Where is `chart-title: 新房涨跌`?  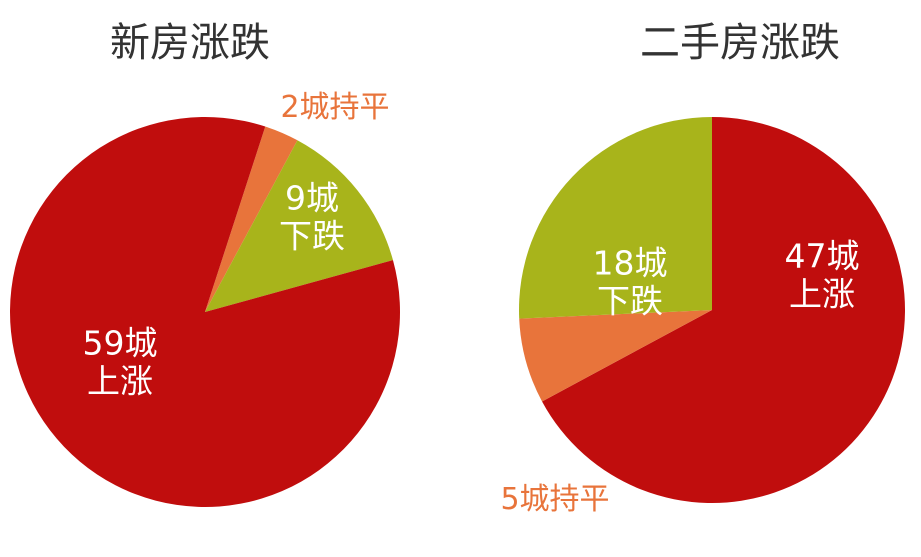
chart-title: 新房涨跌 is located at coordinates (190, 43).